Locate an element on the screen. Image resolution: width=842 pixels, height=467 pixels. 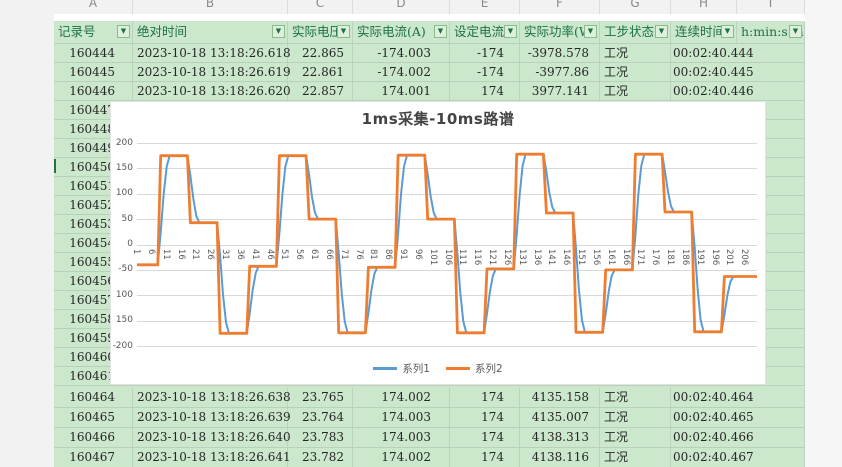
header-cell: 实际功率(W ▼ is located at coordinates (560, 32).